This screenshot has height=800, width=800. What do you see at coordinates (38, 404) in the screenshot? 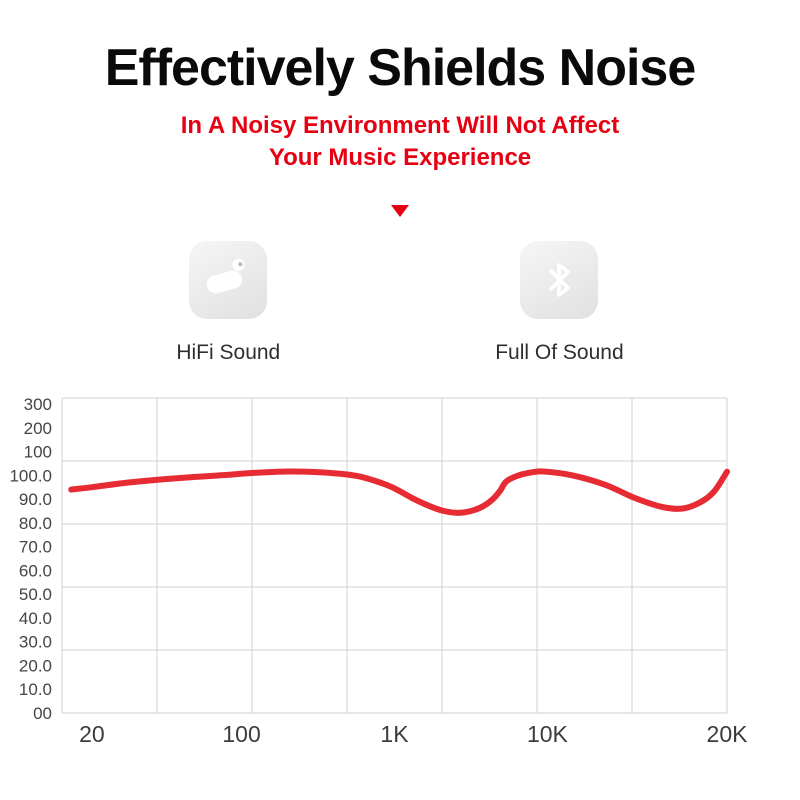
I see `svg-text: 300` at bounding box center [38, 404].